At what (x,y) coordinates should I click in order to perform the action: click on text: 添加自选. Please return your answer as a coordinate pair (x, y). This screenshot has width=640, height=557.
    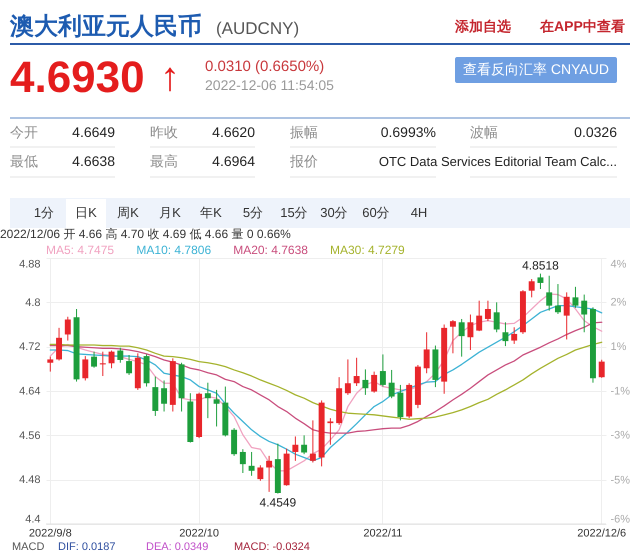
    Looking at the image, I should click on (482, 26).